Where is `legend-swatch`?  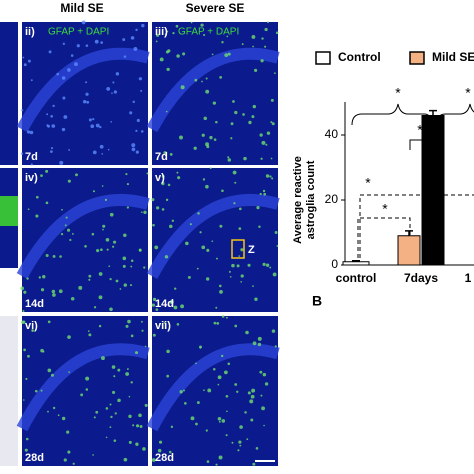
legend-swatch is located at coordinates (323, 58).